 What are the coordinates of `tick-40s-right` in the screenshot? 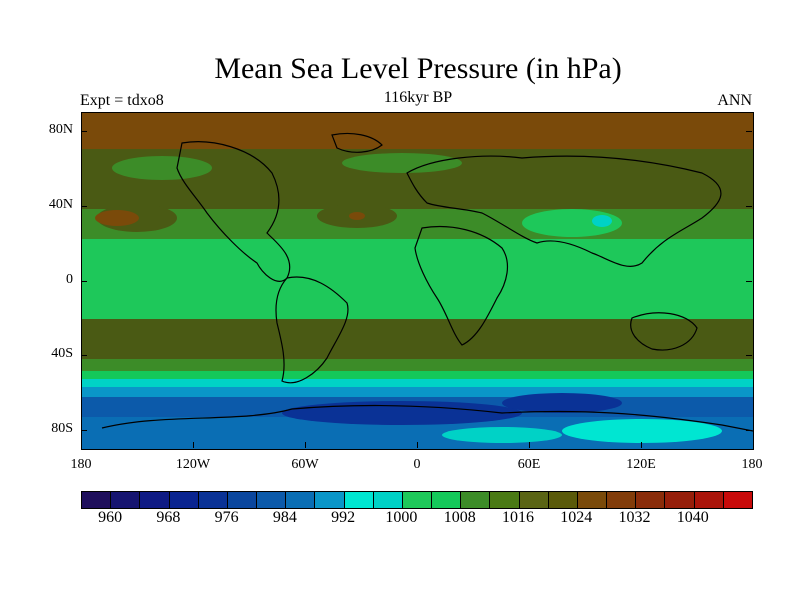 It's located at (749, 355).